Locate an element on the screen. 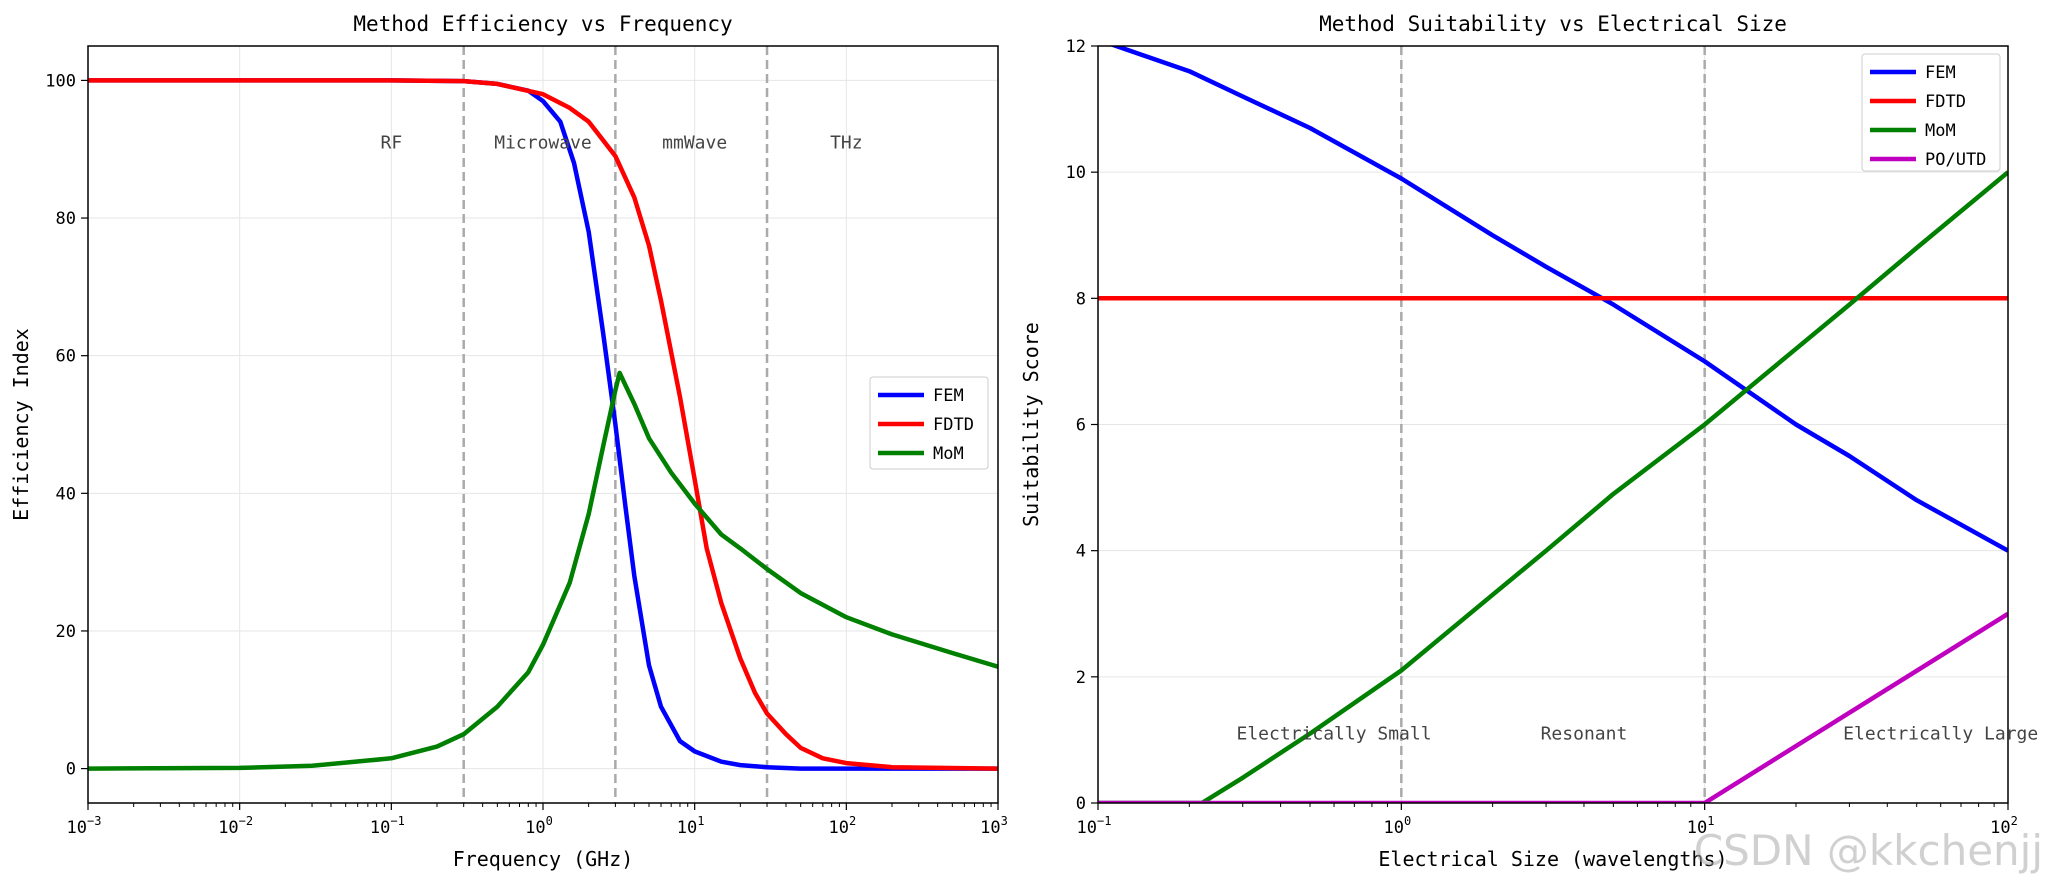 The height and width of the screenshot is (885, 2055). y-tick-label: 80 is located at coordinates (66, 219).